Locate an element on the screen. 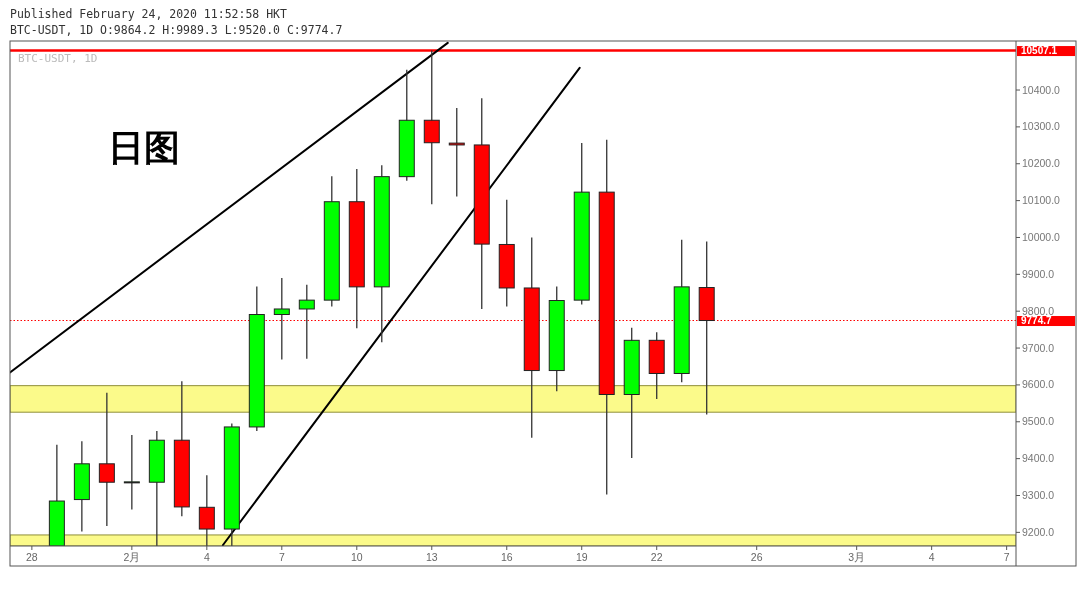  y-tick-label: 9800.0 is located at coordinates (1038, 310).